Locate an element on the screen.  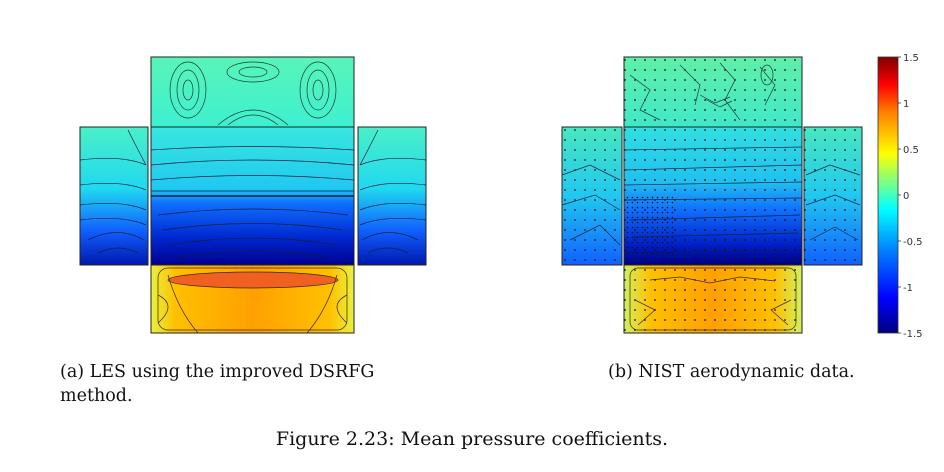
subfigure-caption-b: (b) NIST aerodynamic data. is located at coordinates (731, 372).